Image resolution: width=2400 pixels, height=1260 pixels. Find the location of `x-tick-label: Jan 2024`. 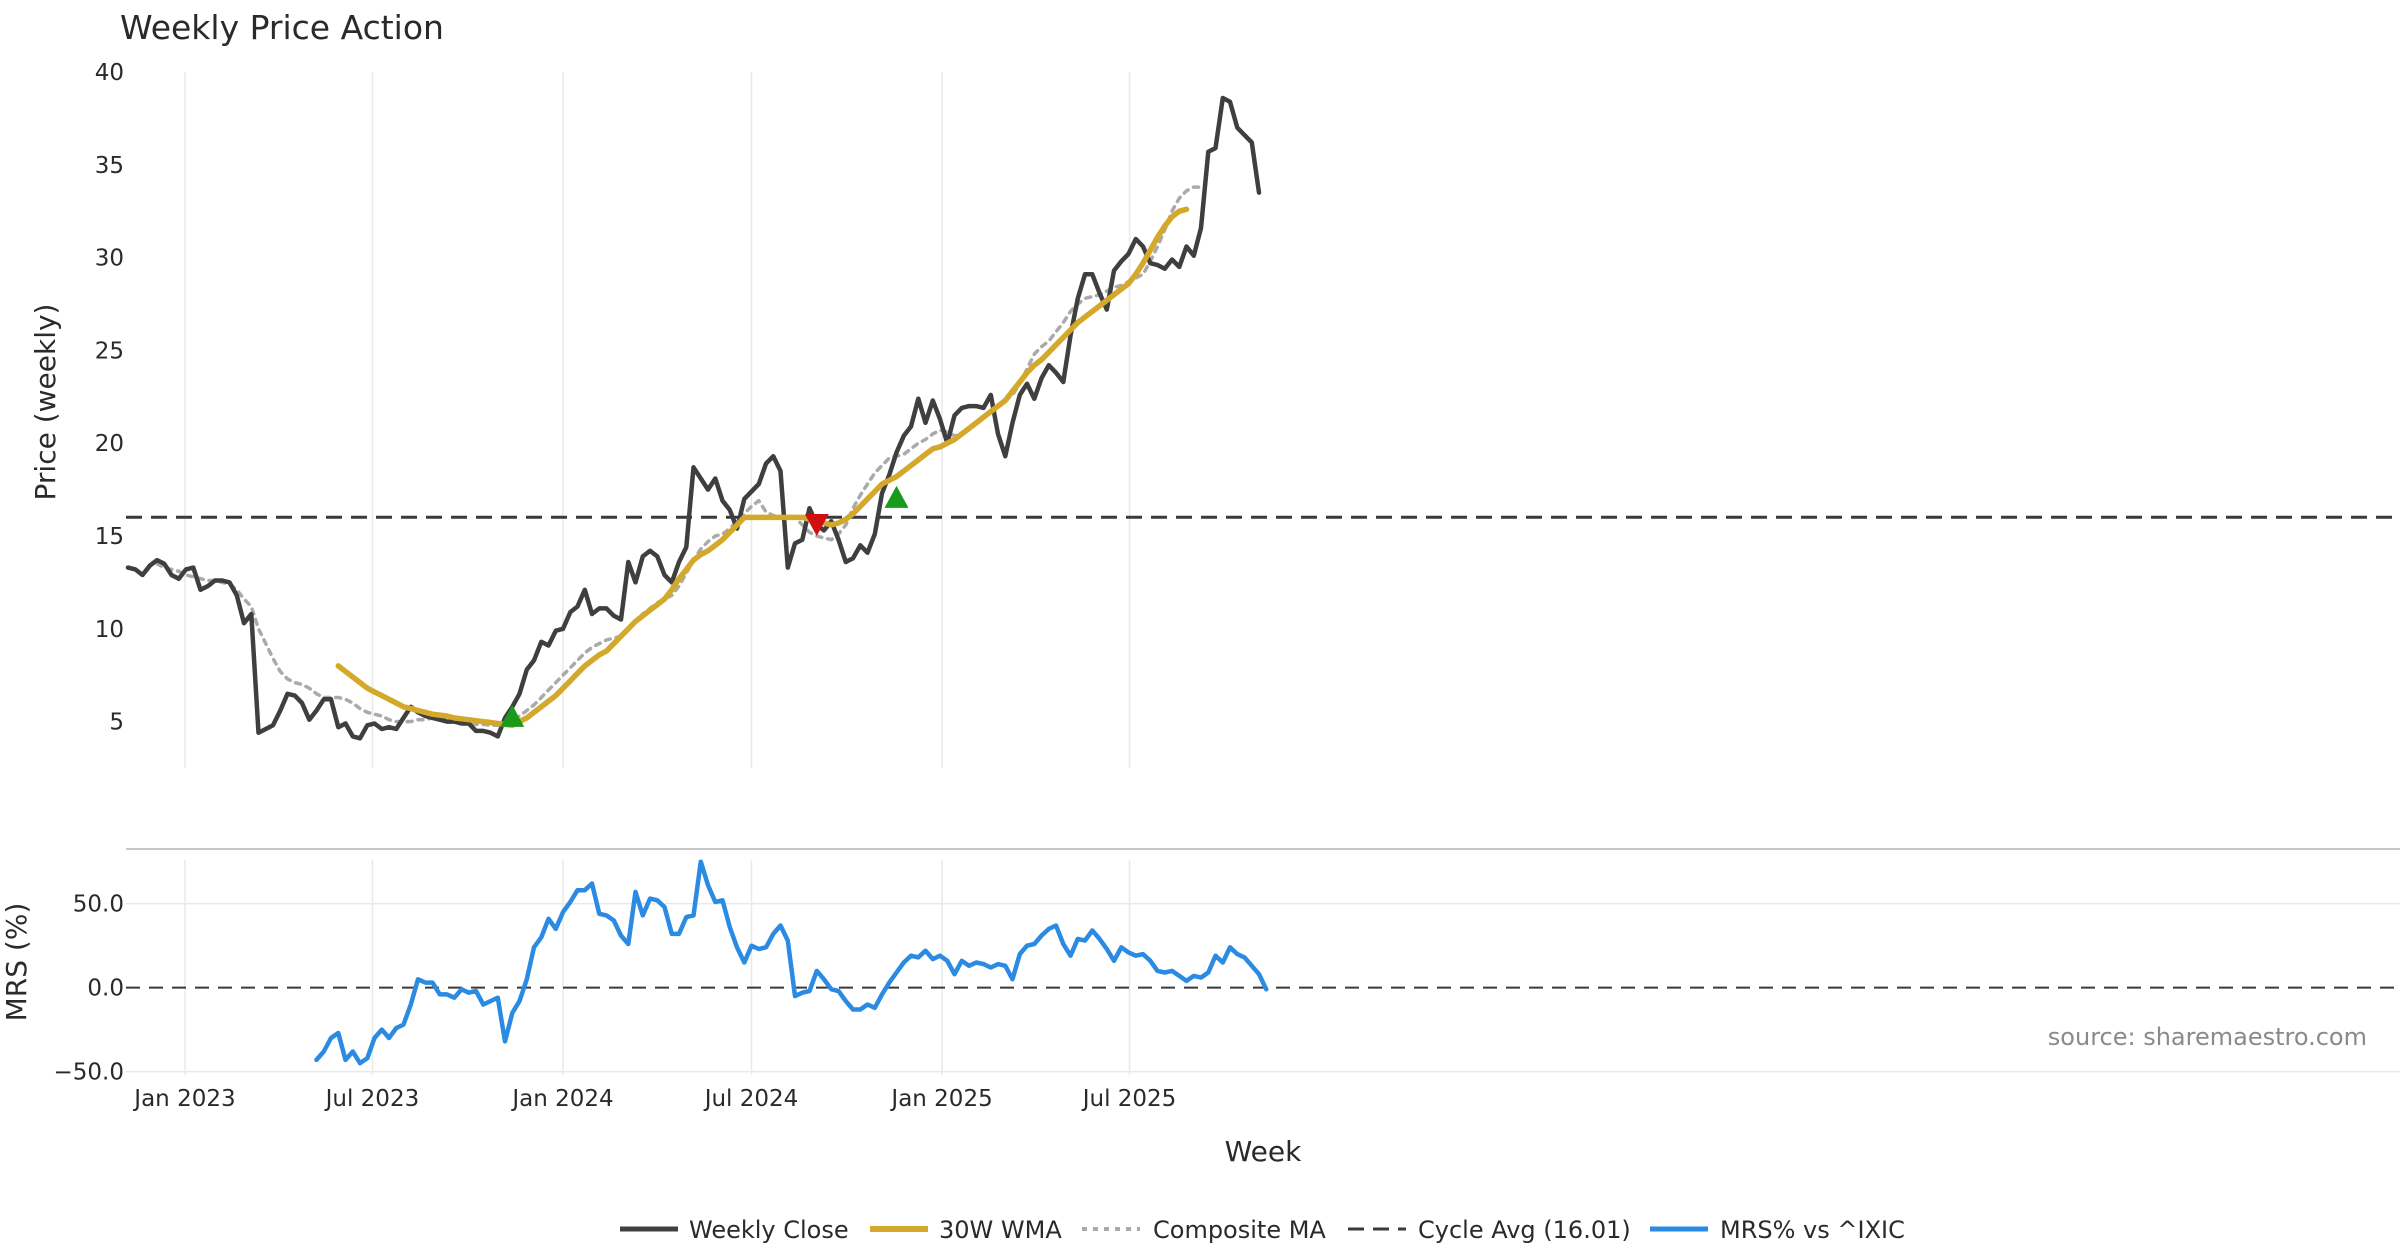

x-tick-label: Jan 2024 is located at coordinates (561, 1099).